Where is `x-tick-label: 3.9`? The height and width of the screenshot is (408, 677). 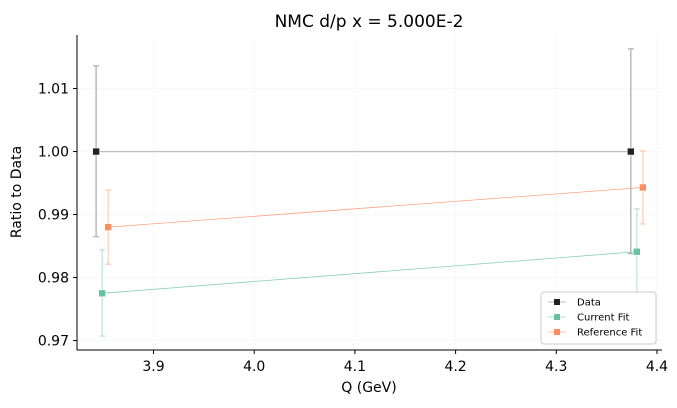
x-tick-label: 3.9 is located at coordinates (153, 367).